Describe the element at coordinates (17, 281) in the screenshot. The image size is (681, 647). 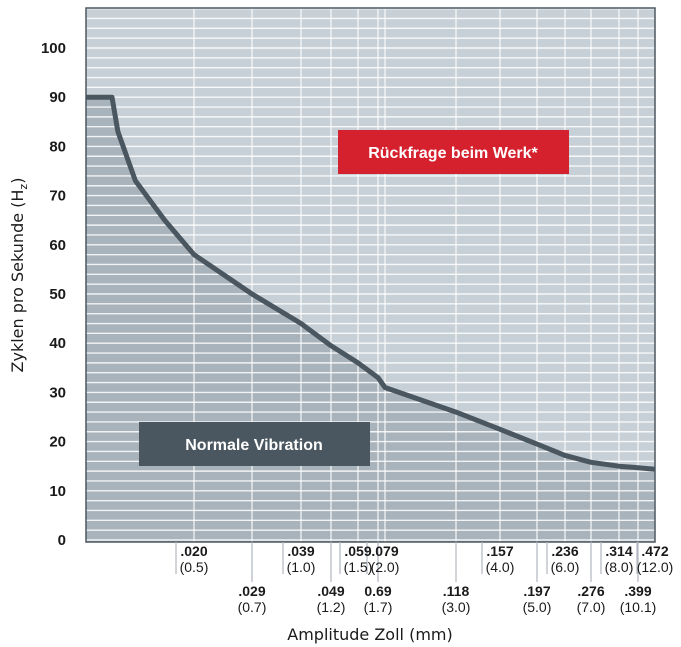
I see `y-axis-title-main: Zyklen pro Sekunde (H` at that location.